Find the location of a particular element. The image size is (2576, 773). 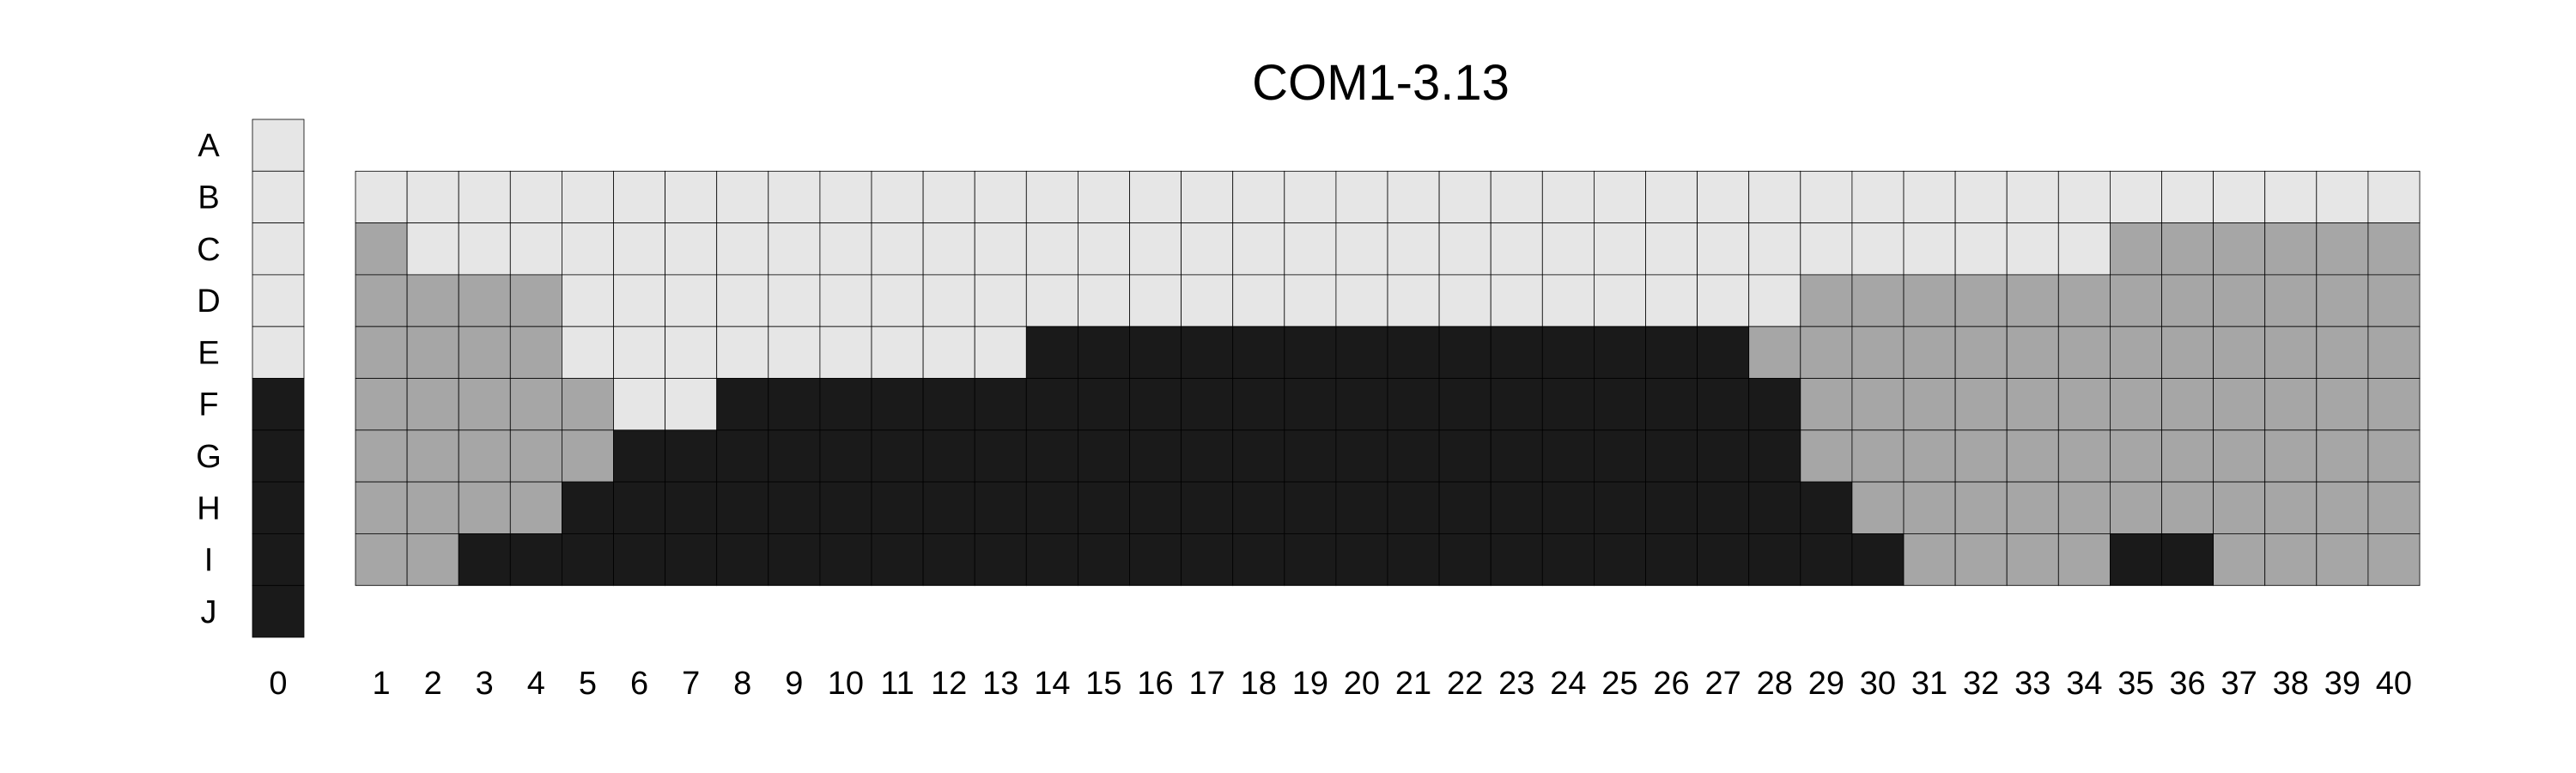

row-label-b: B is located at coordinates (208, 198).